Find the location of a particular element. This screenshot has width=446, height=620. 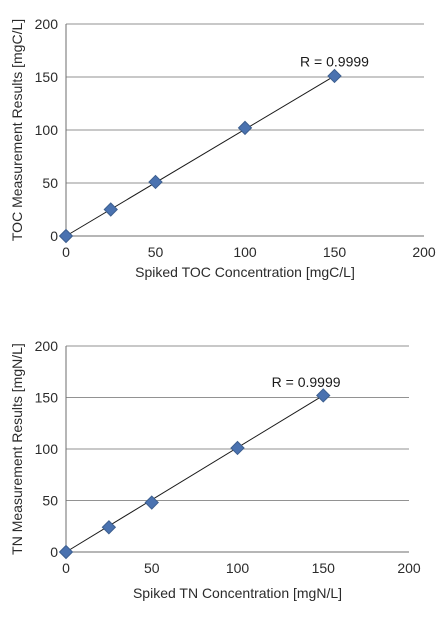

x-axis-label: Spiked TN Concentration [mgN/L] is located at coordinates (237, 593).